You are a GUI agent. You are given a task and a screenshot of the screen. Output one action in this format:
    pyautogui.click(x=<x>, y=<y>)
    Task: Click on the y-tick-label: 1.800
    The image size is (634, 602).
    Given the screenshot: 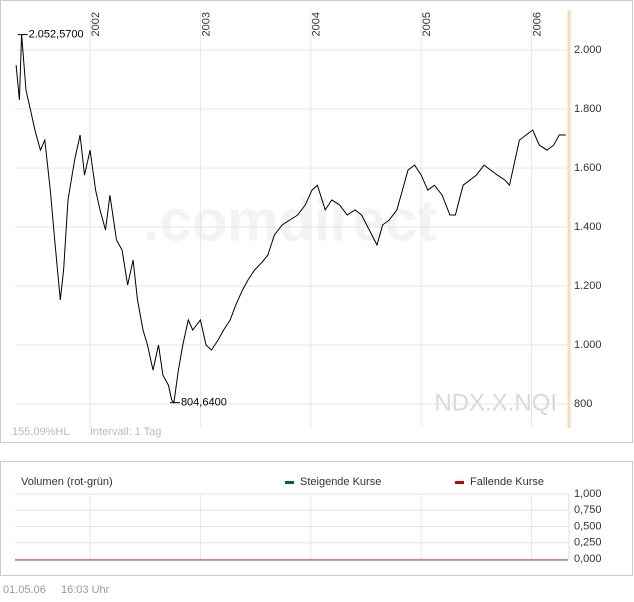 What is the action you would take?
    pyautogui.click(x=588, y=109)
    